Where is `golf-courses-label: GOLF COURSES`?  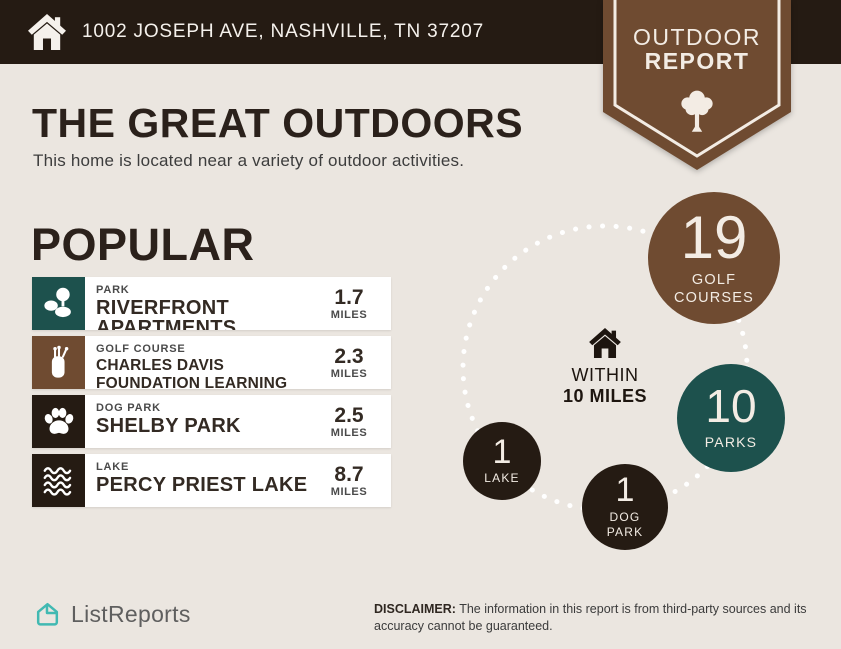
golf-courses-label: GOLF COURSES is located at coordinates (714, 288).